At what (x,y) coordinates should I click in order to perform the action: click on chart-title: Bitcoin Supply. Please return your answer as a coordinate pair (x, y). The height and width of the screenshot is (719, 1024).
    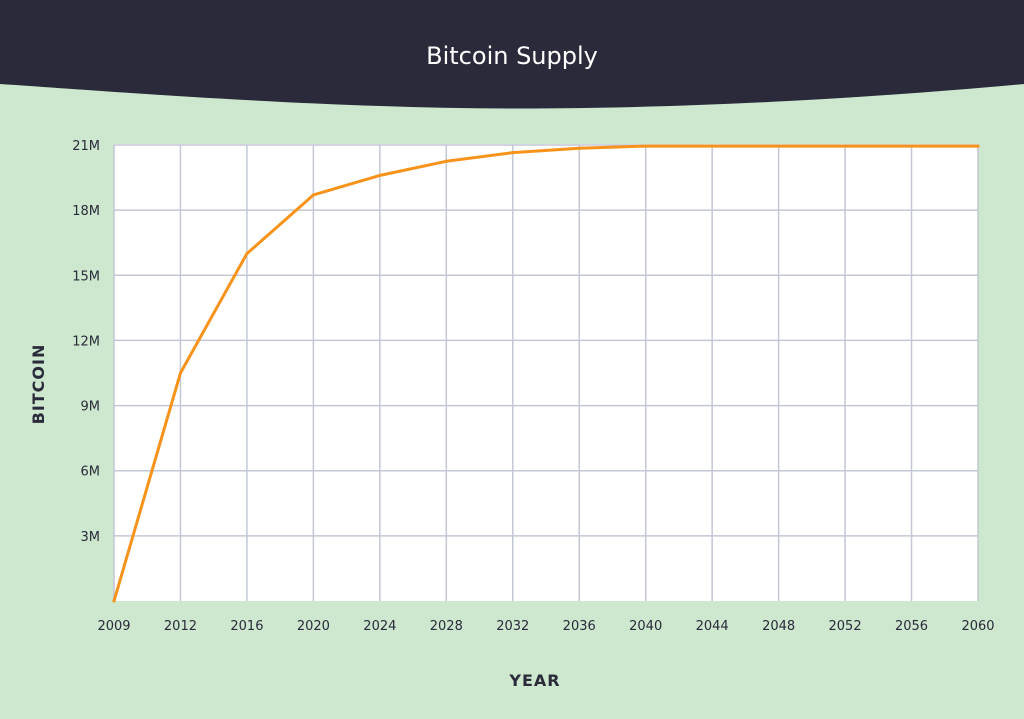
    Looking at the image, I should click on (512, 56).